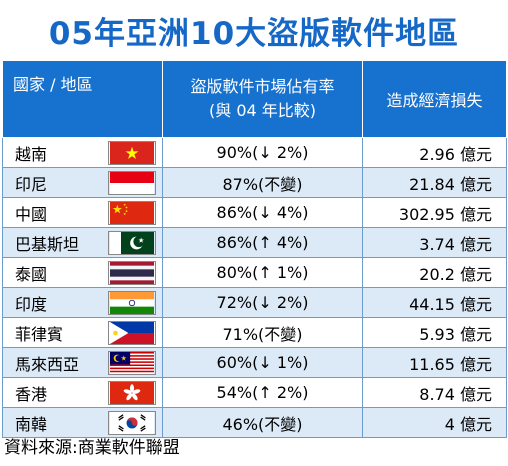  What do you see at coordinates (262, 332) in the screenshot?
I see `share-cell: 71%(不變)` at bounding box center [262, 332].